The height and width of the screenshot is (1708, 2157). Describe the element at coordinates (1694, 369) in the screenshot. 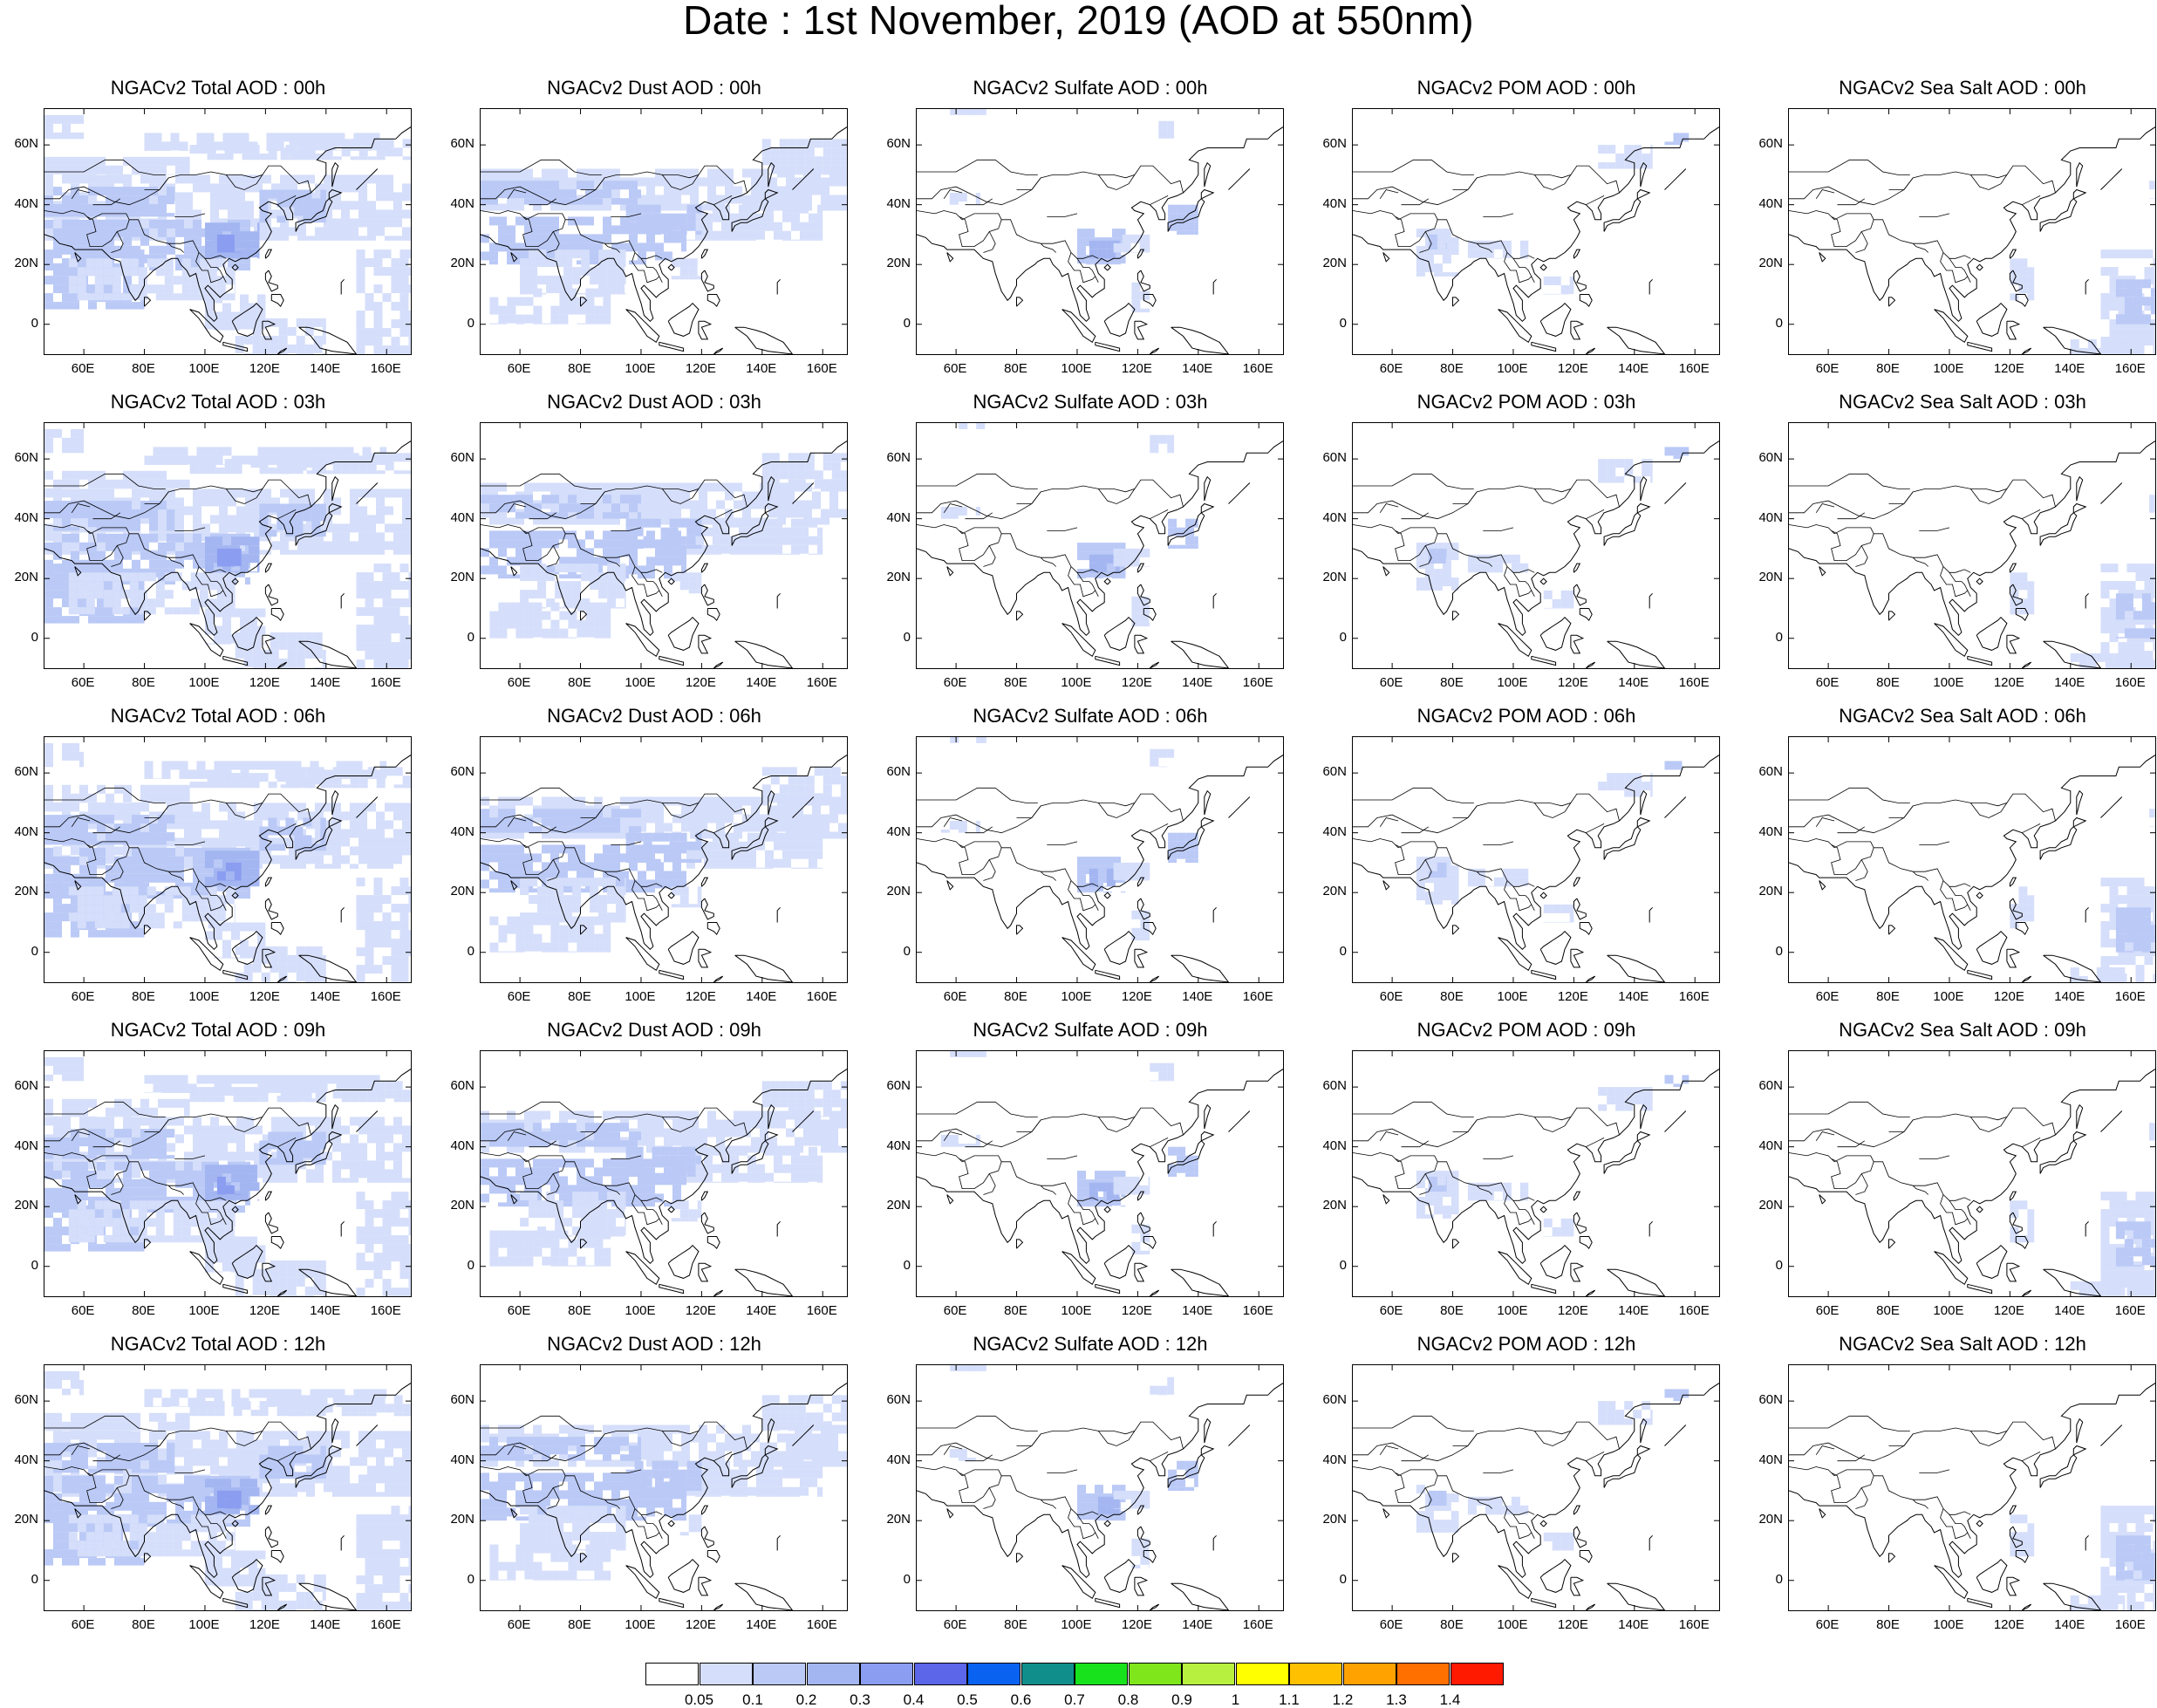

I see `longitude-label: 160E` at that location.